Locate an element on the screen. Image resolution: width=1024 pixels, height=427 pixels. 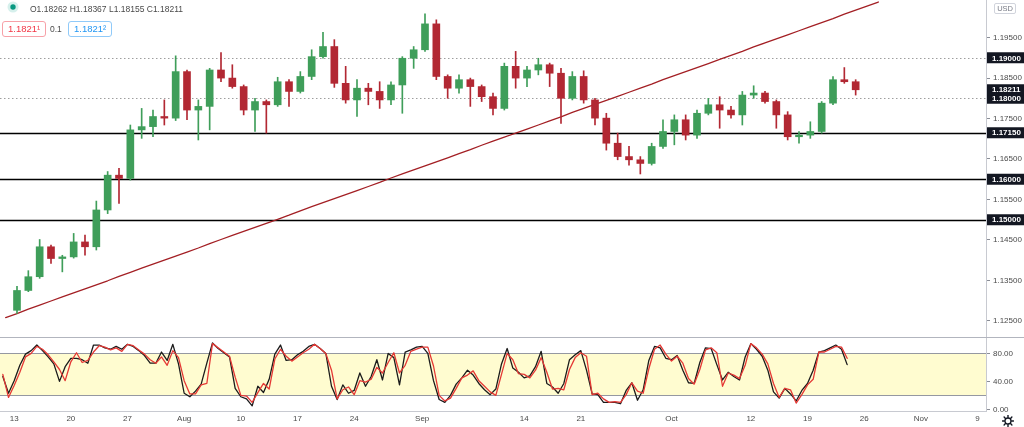
x-tick-label: 9 is located at coordinates (978, 418).